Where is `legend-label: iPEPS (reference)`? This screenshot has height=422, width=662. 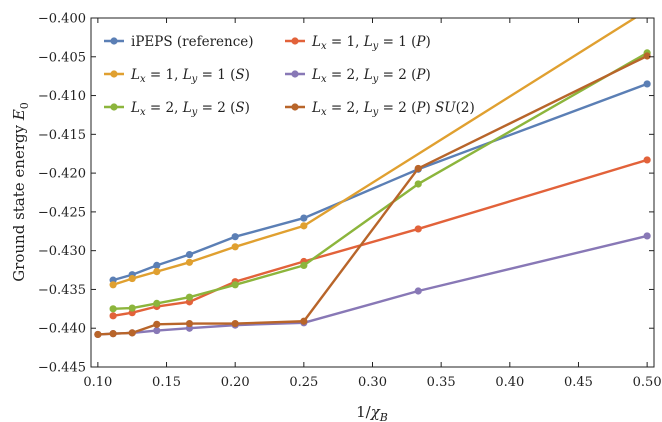
legend-label: iPEPS (reference) is located at coordinates (192, 42).